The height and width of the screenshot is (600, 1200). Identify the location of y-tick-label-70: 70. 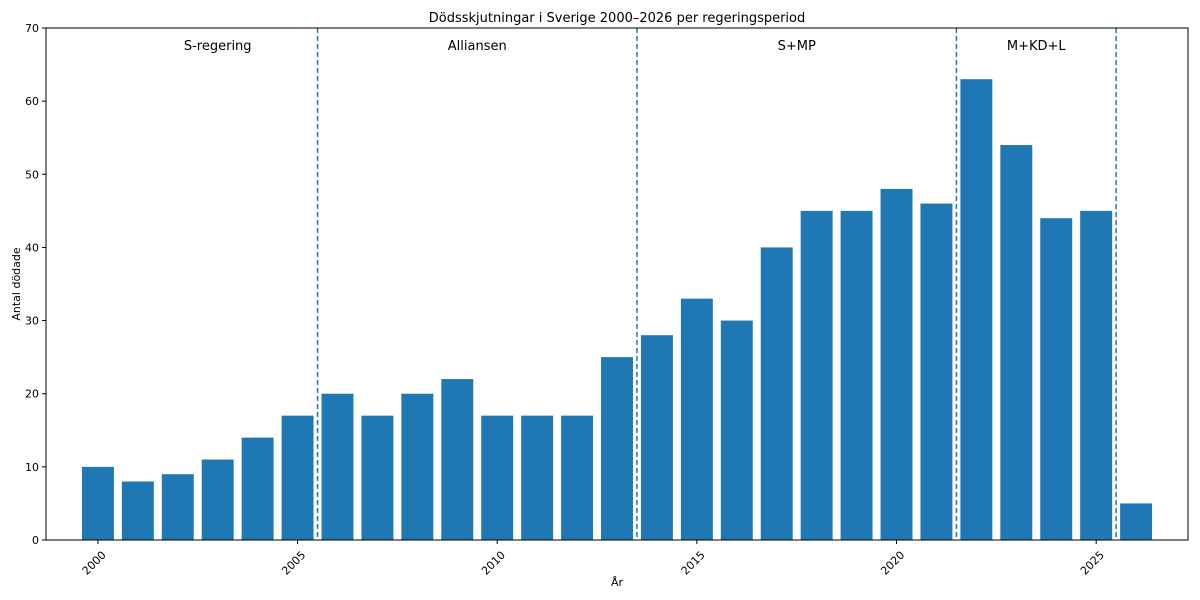
(32, 28).